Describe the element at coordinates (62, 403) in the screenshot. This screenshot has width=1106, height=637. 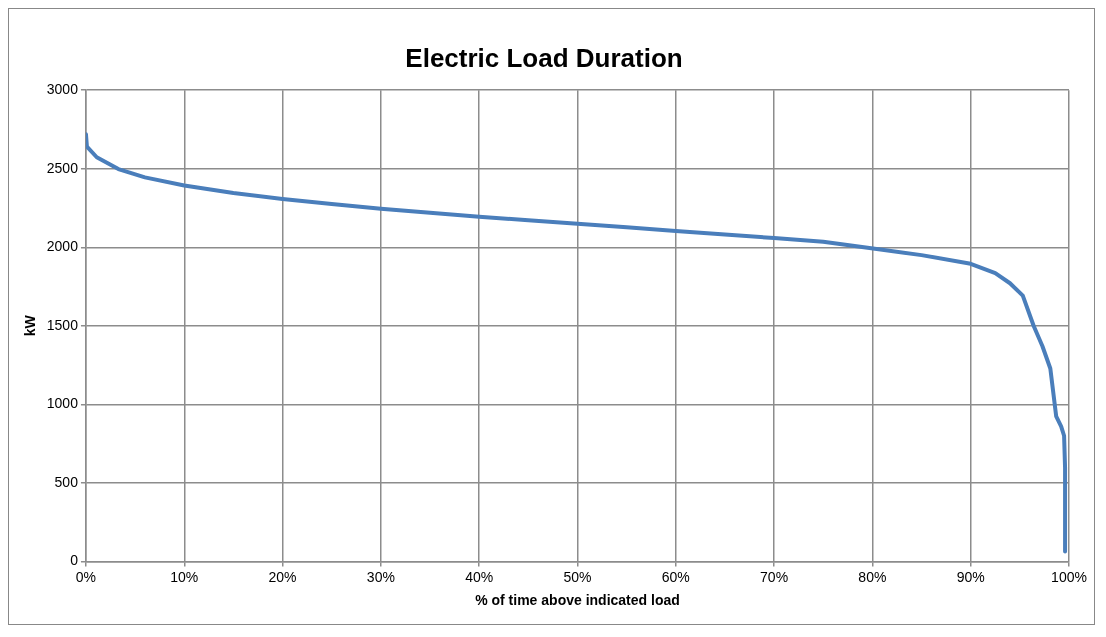
I see `y-tick-label: 1000` at that location.